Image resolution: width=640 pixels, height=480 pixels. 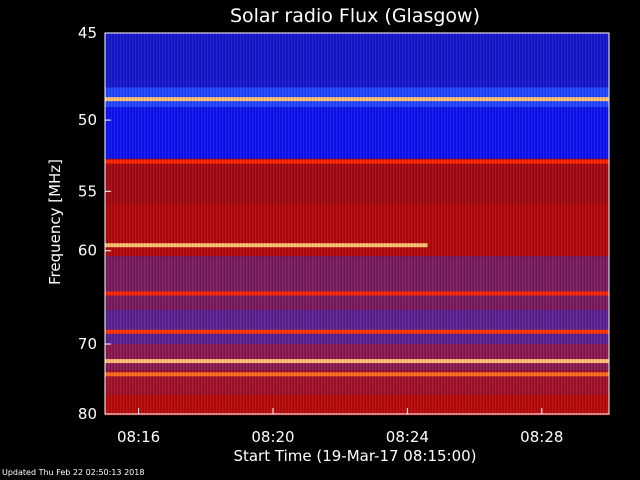 What do you see at coordinates (87, 414) in the screenshot?
I see `y-tick-label: 80` at bounding box center [87, 414].